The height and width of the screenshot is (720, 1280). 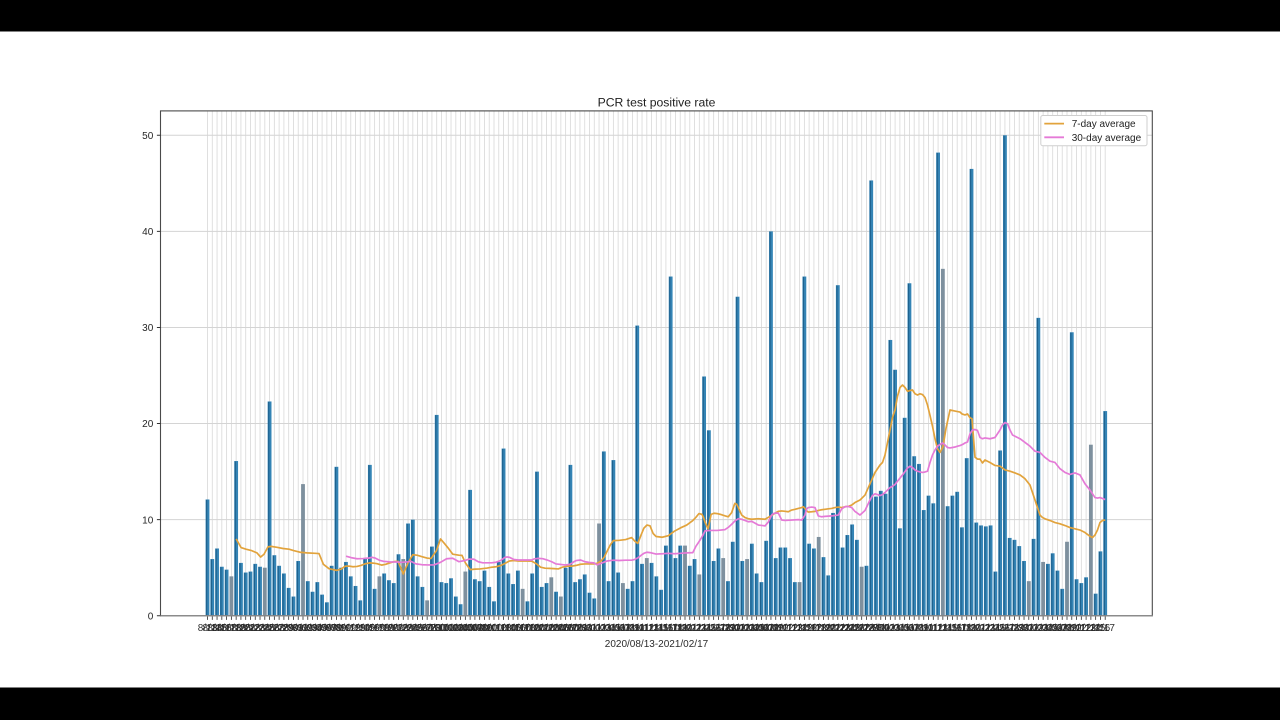 I want to click on svg-text: 40, so click(x=148, y=232).